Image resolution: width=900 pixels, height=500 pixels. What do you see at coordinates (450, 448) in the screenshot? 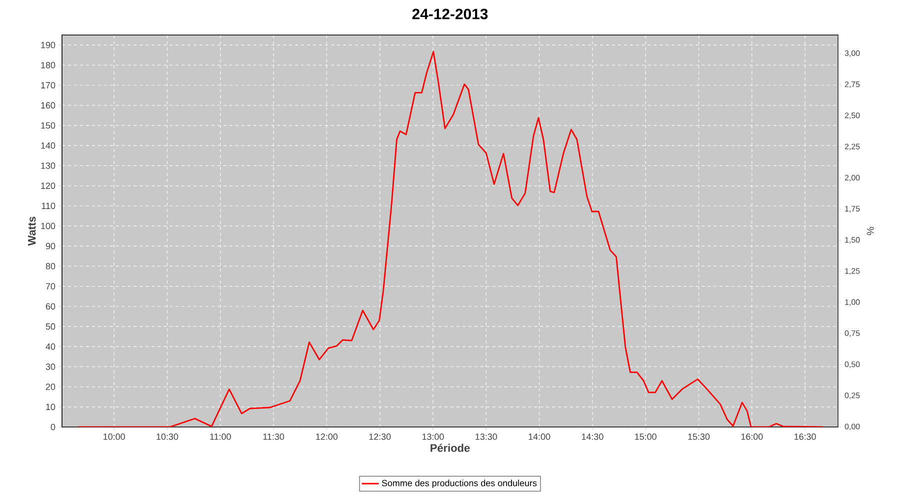
I see `x-axis-title: Période` at bounding box center [450, 448].